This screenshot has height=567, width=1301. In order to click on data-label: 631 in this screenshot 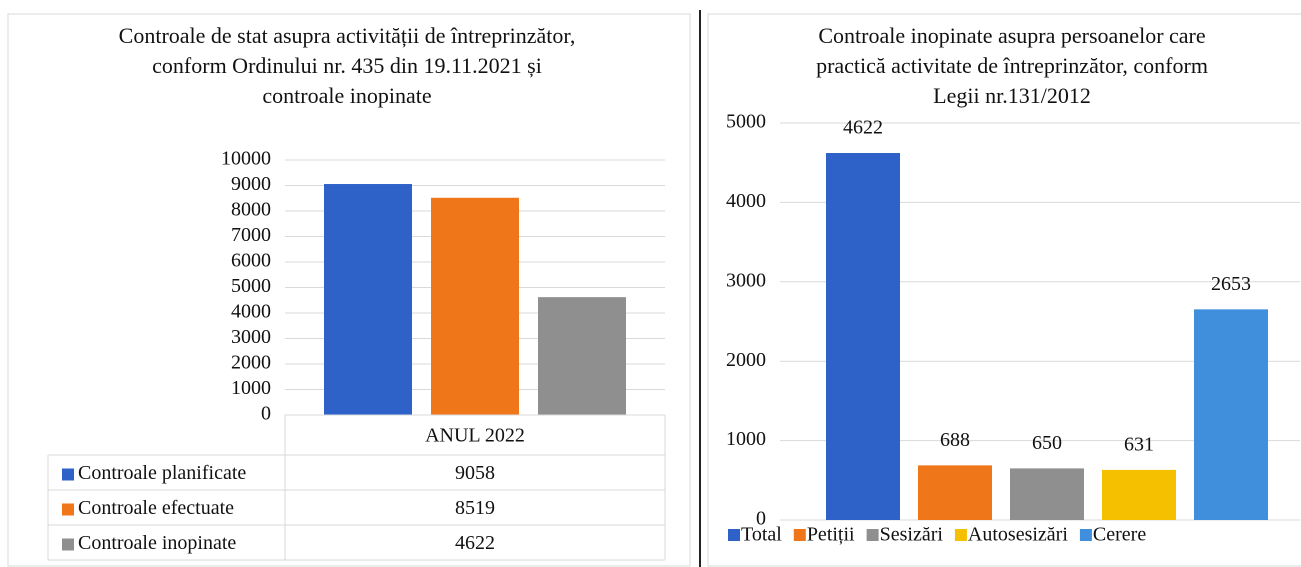, I will do `click(1139, 444)`.